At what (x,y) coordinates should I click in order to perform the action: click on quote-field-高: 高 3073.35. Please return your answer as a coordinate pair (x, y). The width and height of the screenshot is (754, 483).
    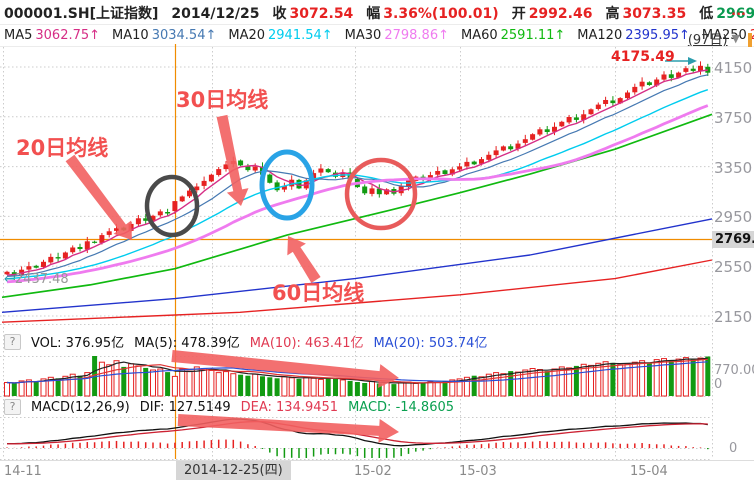
    Looking at the image, I should click on (646, 14).